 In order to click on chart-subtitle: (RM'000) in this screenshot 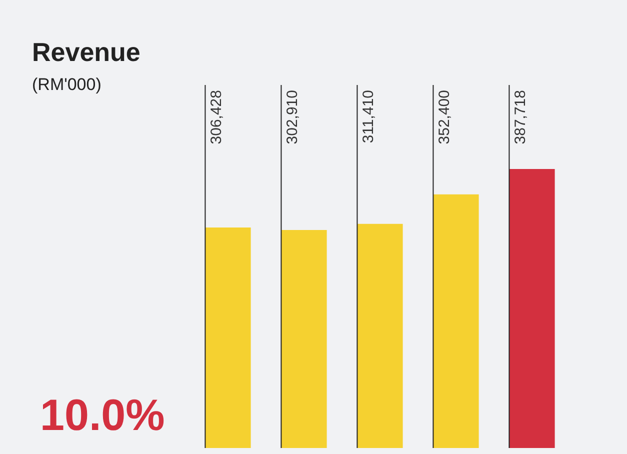, I will do `click(67, 84)`.